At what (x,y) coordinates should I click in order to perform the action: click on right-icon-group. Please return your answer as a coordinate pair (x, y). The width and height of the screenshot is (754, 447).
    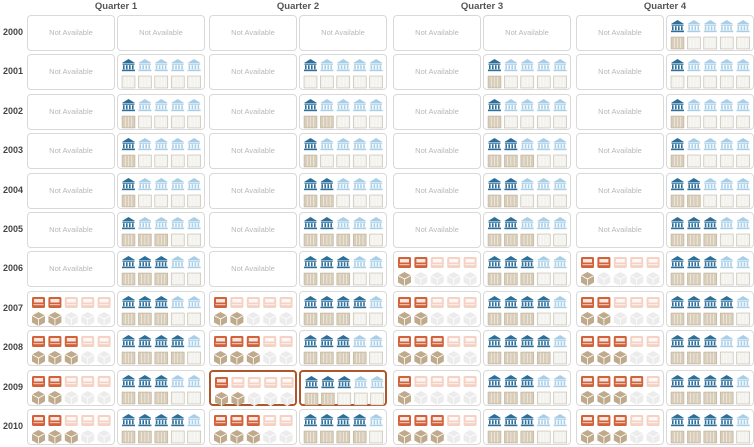
    Looking at the image, I should click on (161, 271).